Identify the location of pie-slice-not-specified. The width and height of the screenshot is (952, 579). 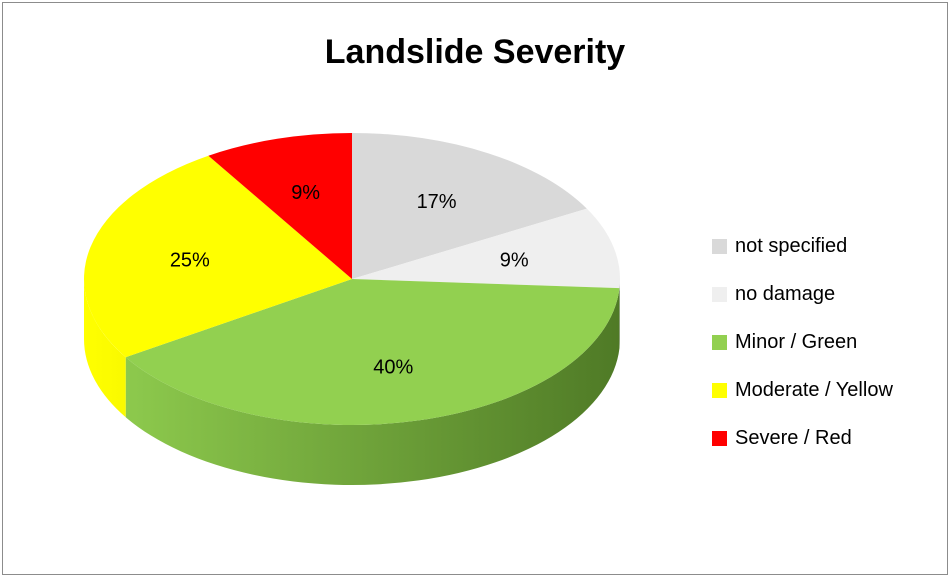
(469, 206).